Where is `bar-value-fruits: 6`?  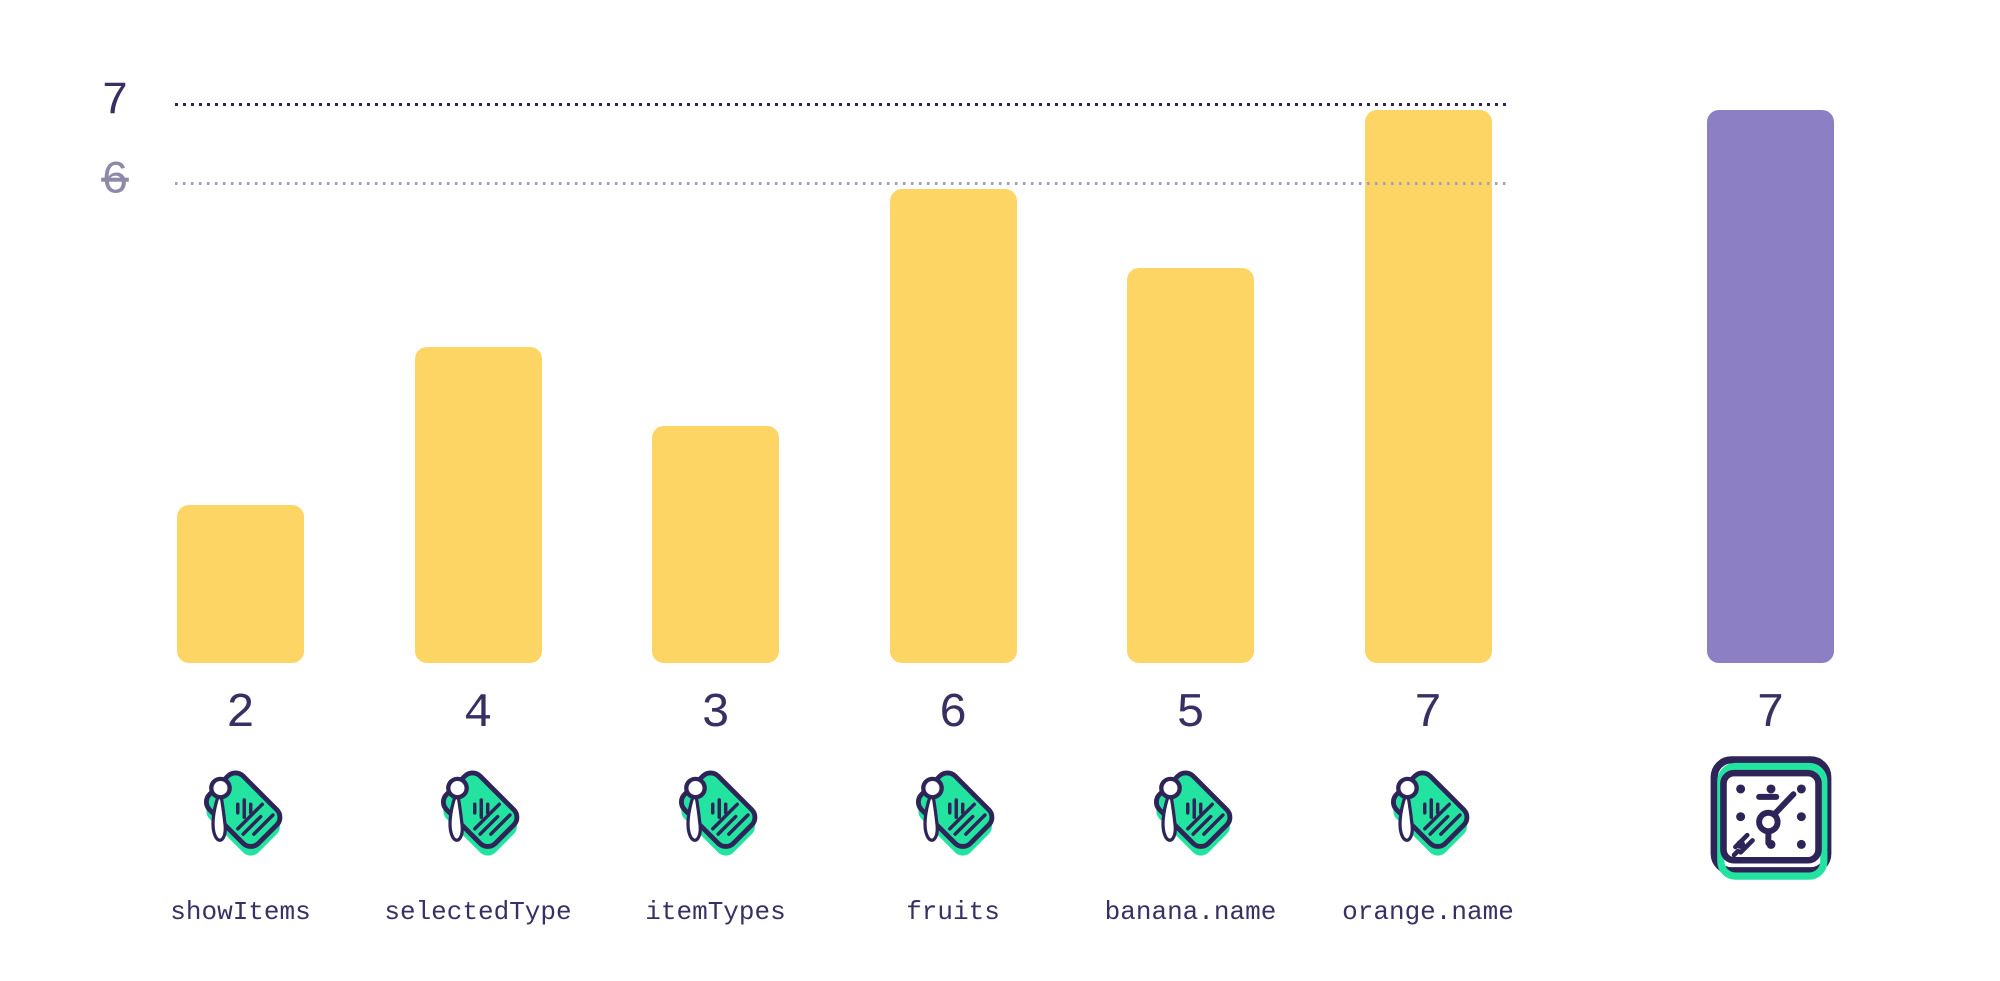
bar-value-fruits: 6 is located at coordinates (953, 714).